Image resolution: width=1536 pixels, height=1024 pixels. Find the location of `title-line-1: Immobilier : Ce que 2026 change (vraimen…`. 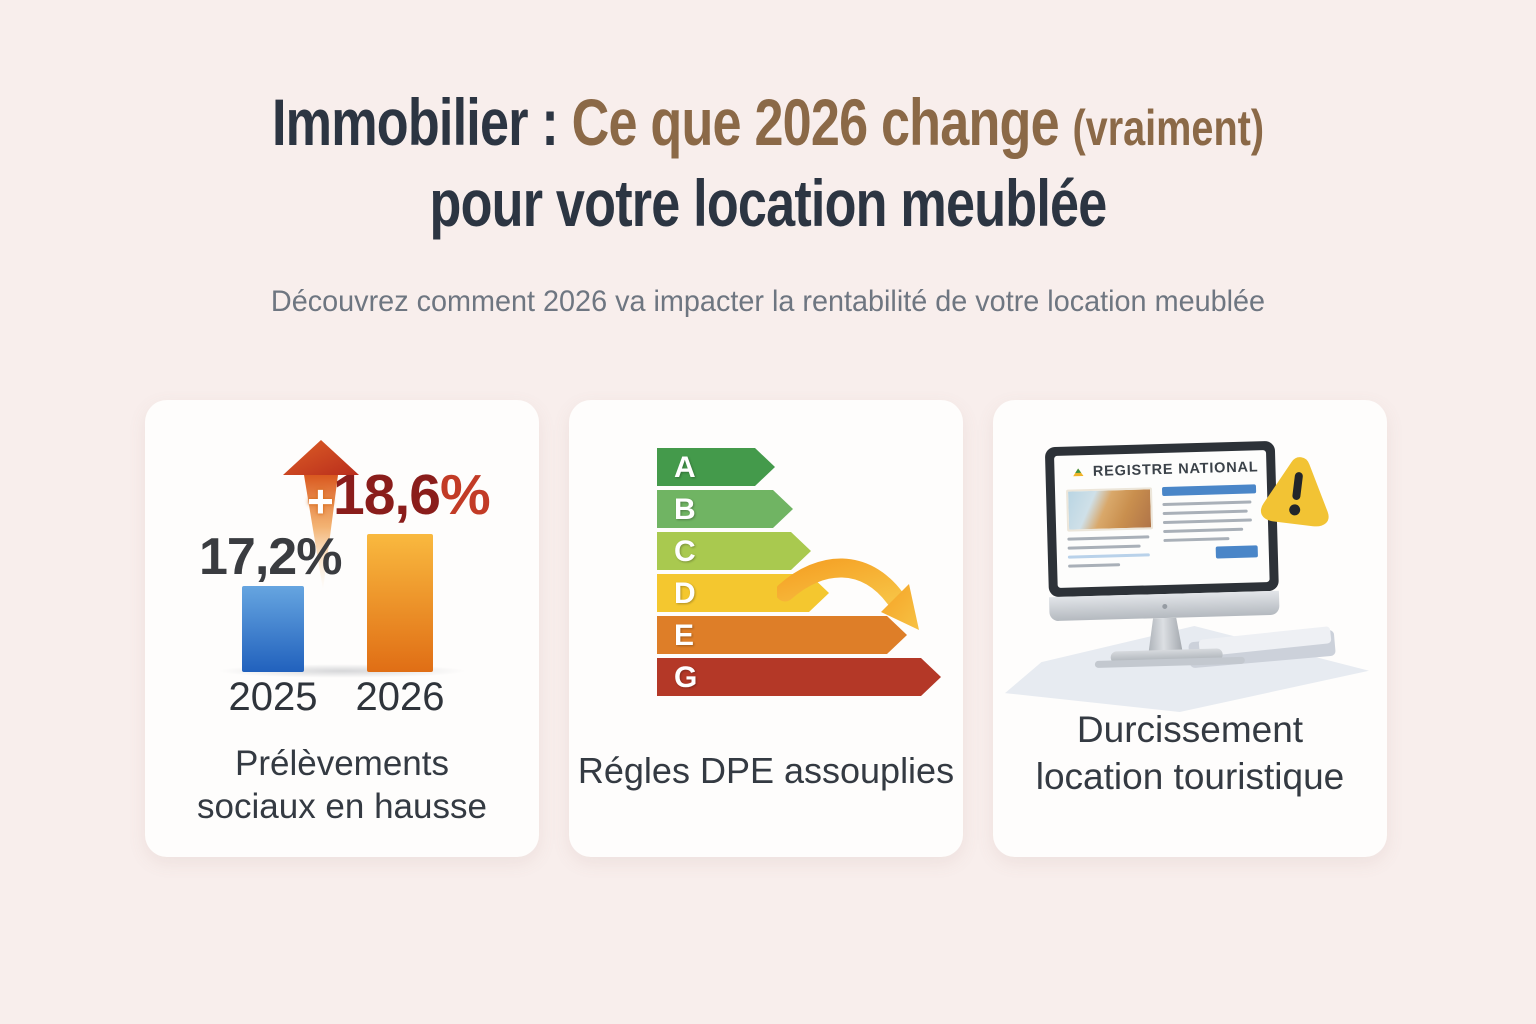

title-line-1: Immobilier : Ce que 2026 change (vraimen… is located at coordinates (767, 122).